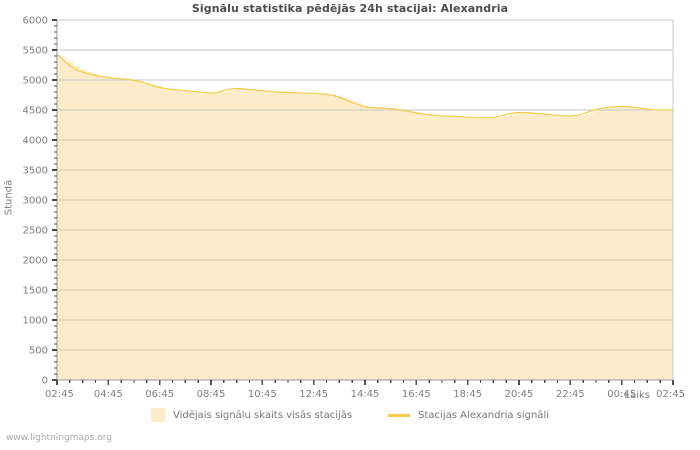 Image resolution: width=700 pixels, height=450 pixels. What do you see at coordinates (35, 111) in the screenshot?
I see `y-tick-label-4500: 4500` at bounding box center [35, 111].